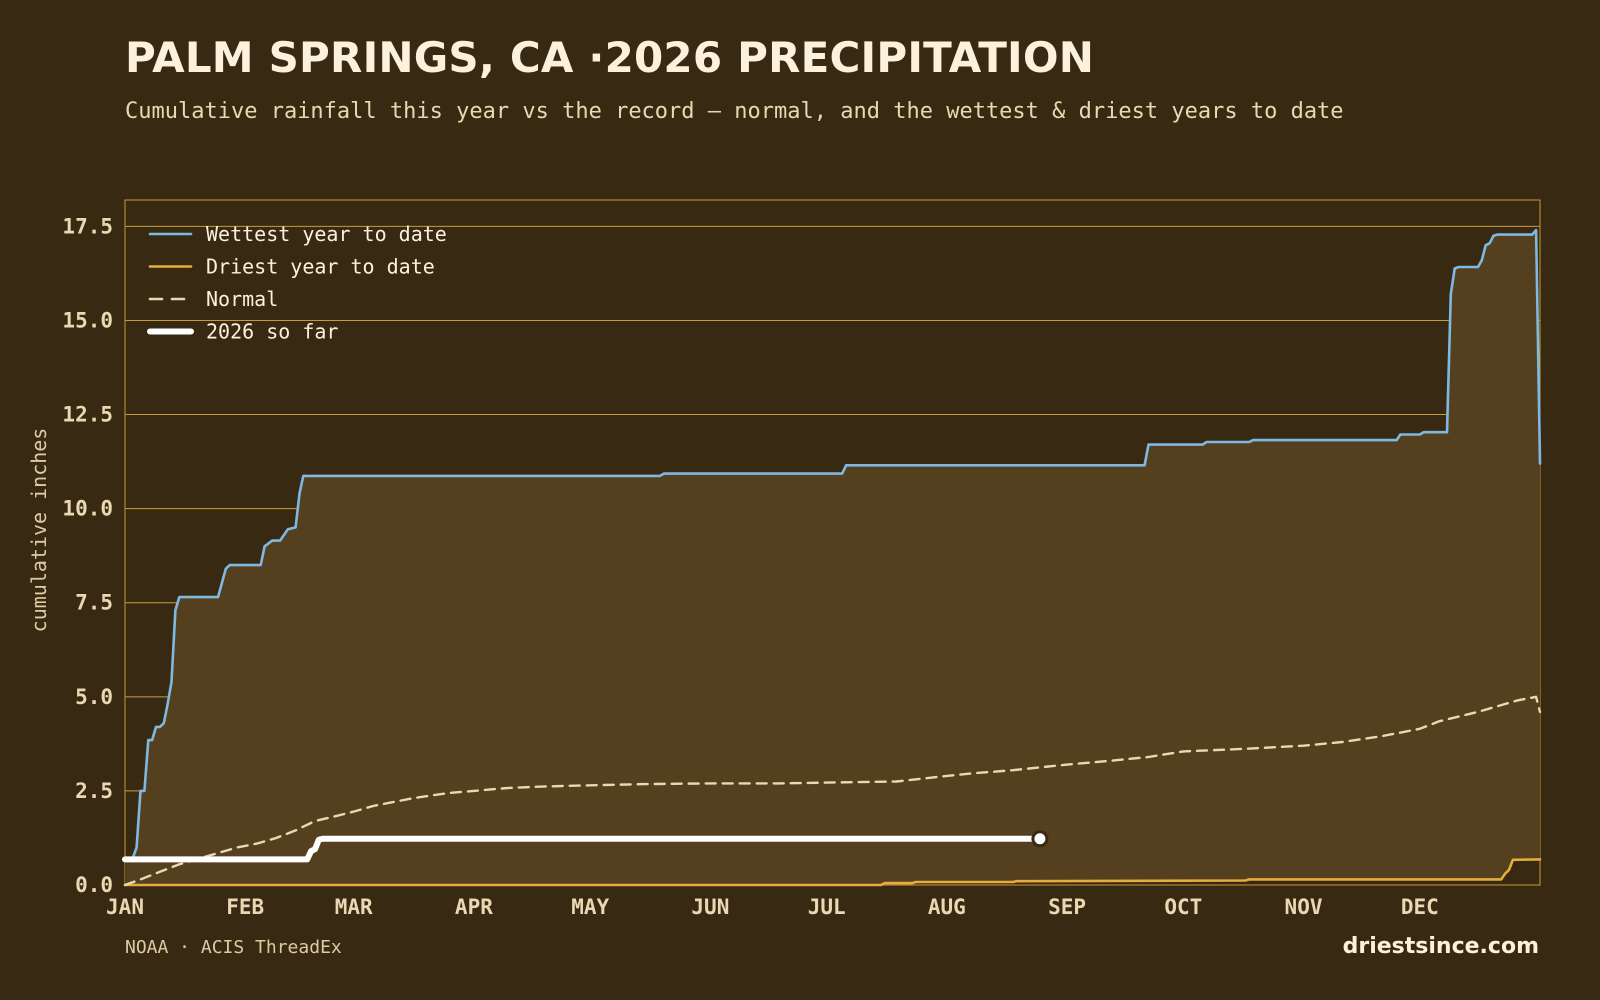 Image resolution: width=1600 pixels, height=1000 pixels. What do you see at coordinates (320, 267) in the screenshot?
I see `legend-label: Driest year to date` at bounding box center [320, 267].